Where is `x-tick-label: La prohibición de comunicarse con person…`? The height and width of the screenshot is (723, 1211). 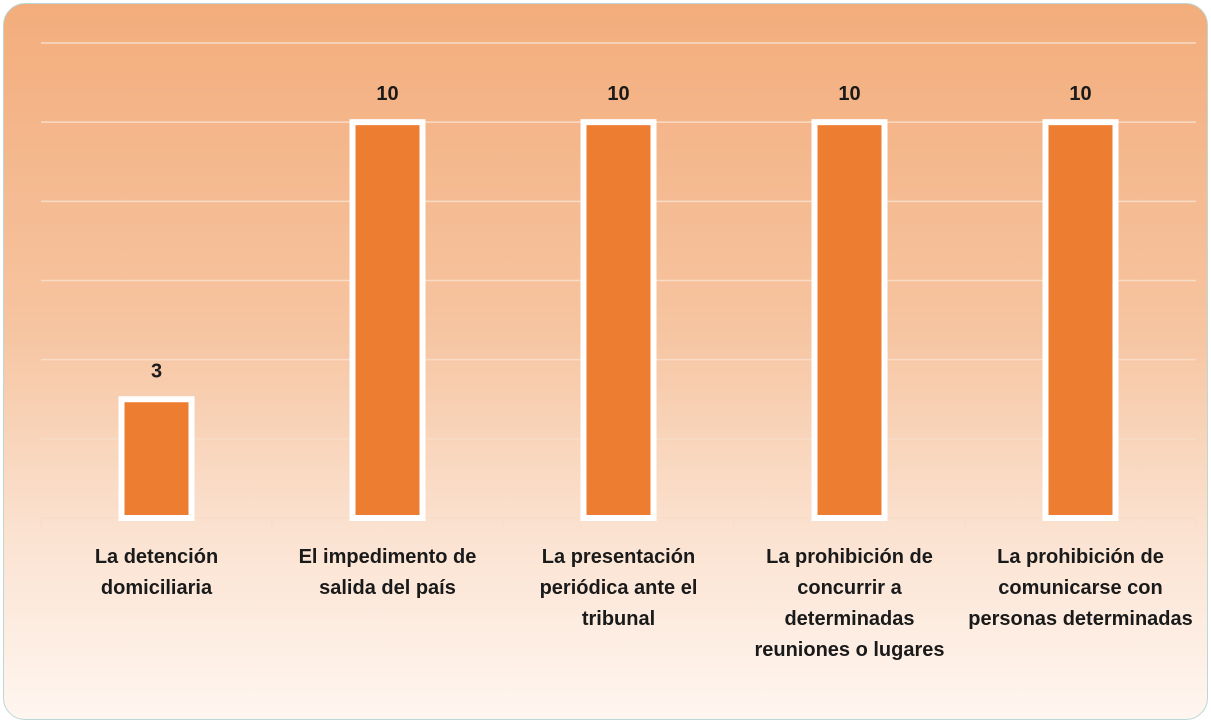 x-tick-label: La prohibición de comunicarse con person… is located at coordinates (1080, 588).